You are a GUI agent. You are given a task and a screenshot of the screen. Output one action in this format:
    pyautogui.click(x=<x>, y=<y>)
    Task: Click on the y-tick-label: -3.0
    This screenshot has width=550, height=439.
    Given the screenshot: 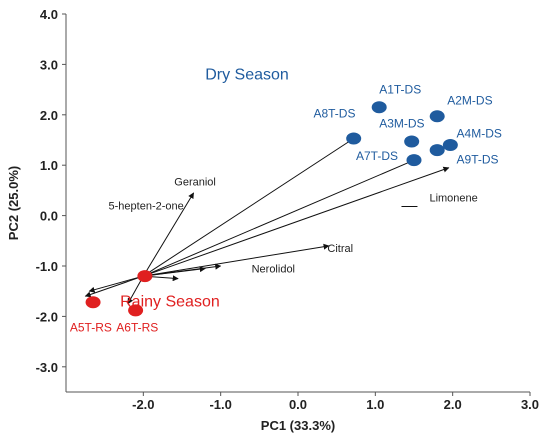 What is the action you would take?
    pyautogui.click(x=47, y=367)
    